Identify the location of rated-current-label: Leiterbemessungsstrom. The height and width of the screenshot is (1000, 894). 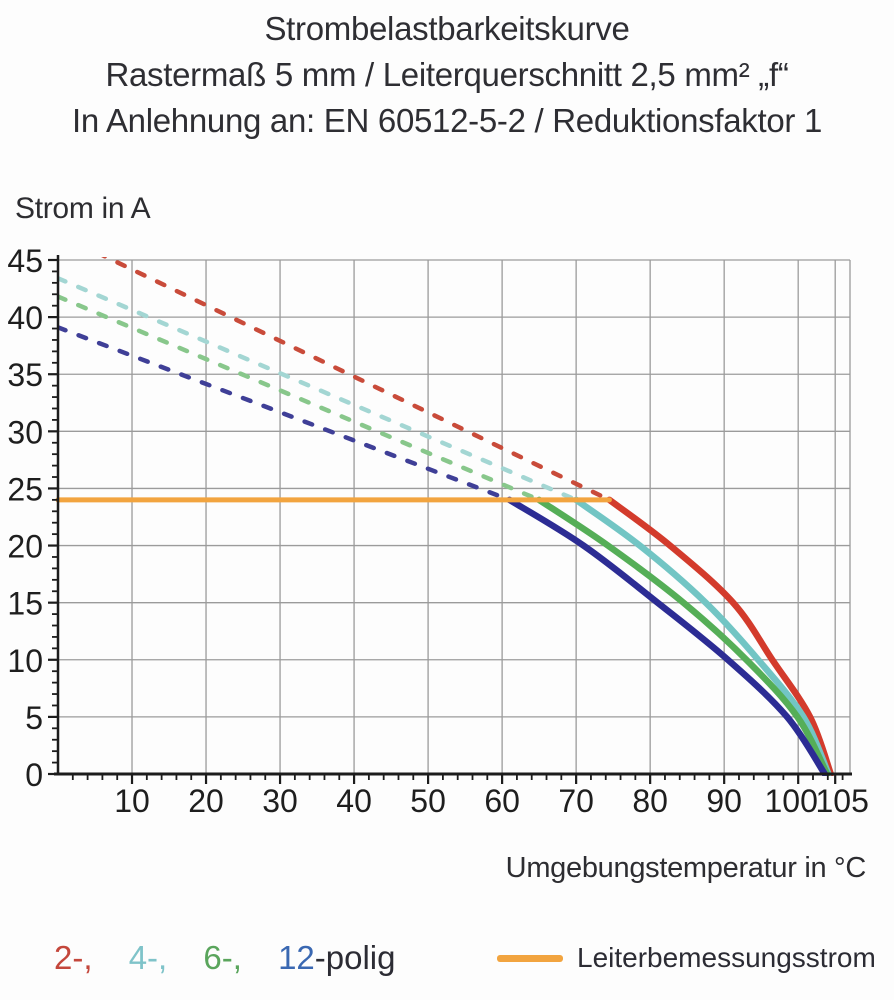
(726, 957).